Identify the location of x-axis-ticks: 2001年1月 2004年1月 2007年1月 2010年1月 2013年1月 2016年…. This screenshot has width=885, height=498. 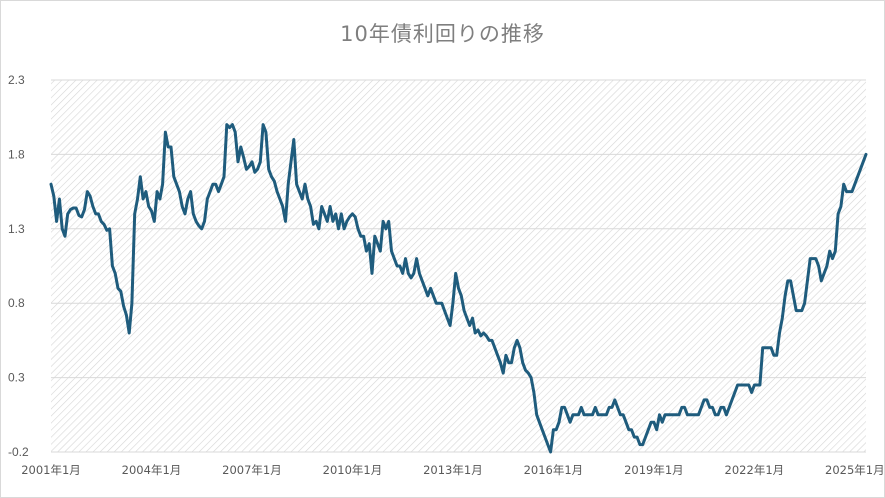
(452, 470).